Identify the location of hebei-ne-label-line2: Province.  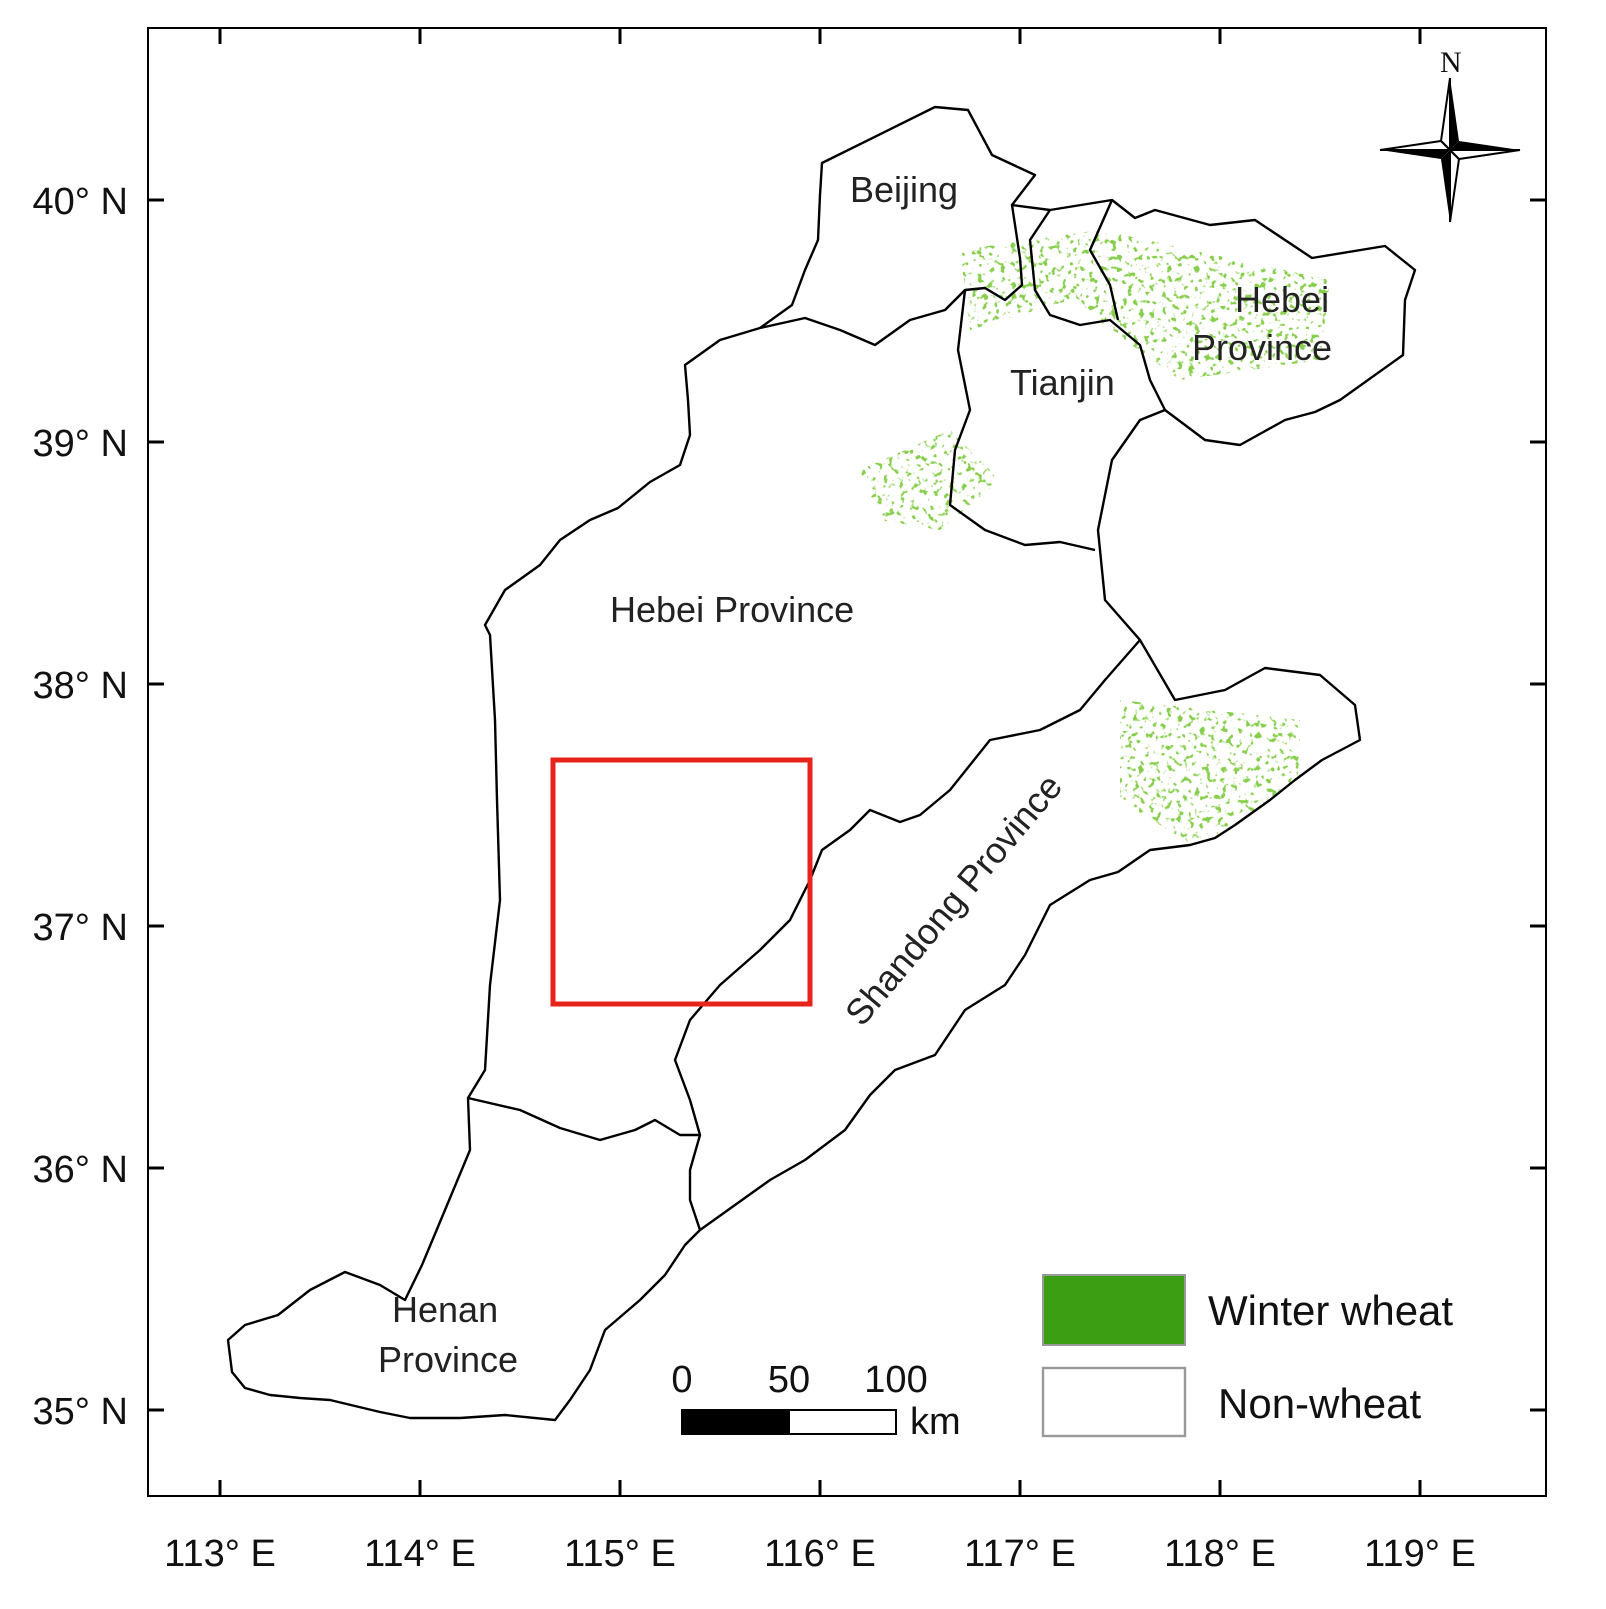
(1262, 347).